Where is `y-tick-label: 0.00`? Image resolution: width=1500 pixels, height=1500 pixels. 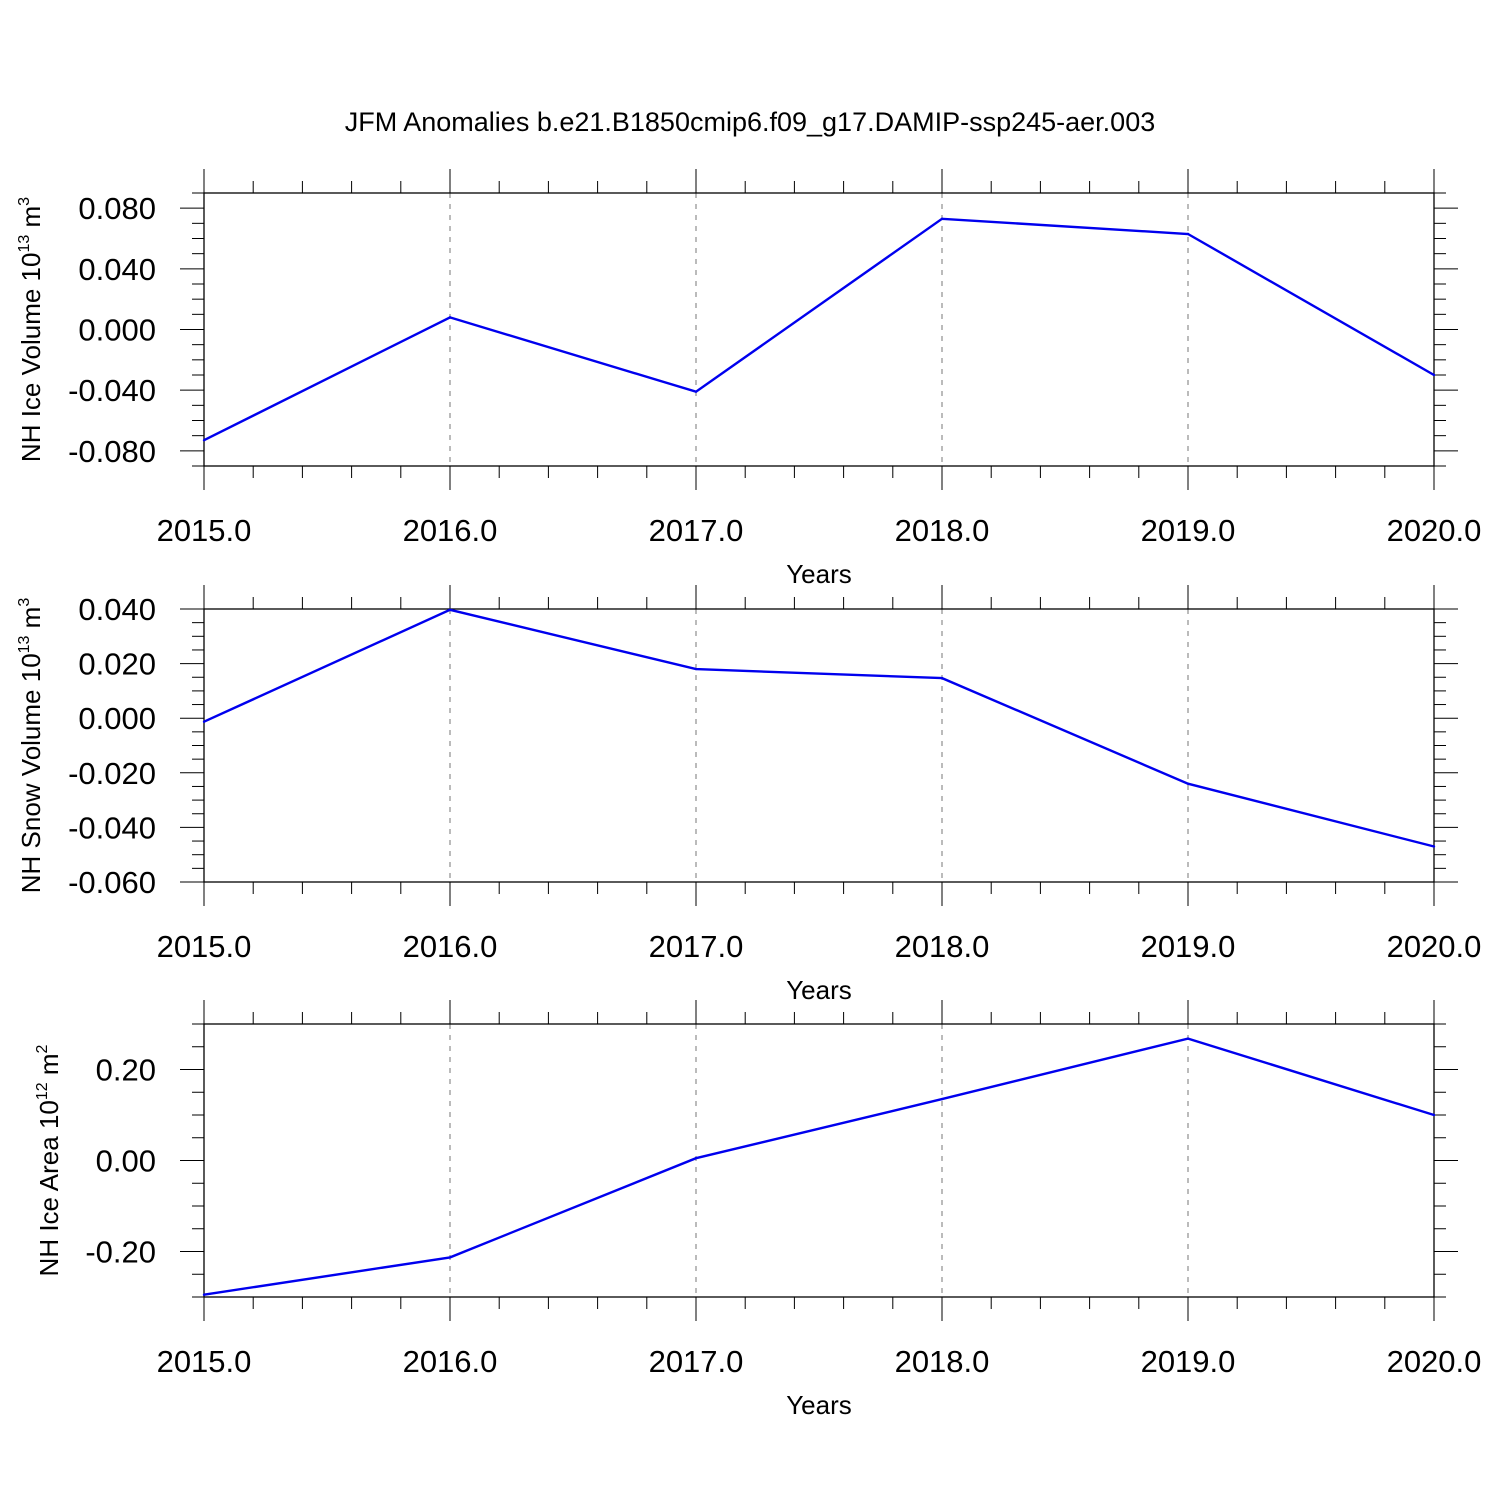
y-tick-label: 0.00 is located at coordinates (126, 1161).